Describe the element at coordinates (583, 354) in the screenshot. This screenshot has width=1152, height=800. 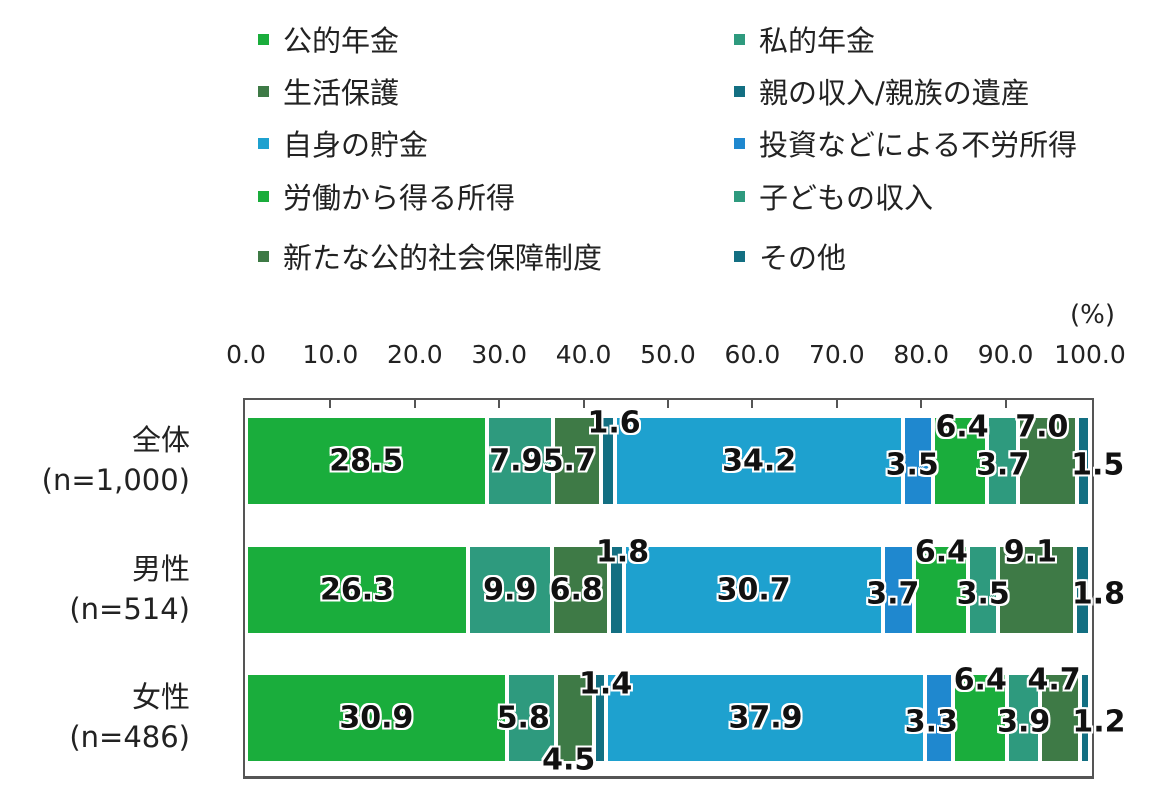
I see `x-tick-label: 40.0` at that location.